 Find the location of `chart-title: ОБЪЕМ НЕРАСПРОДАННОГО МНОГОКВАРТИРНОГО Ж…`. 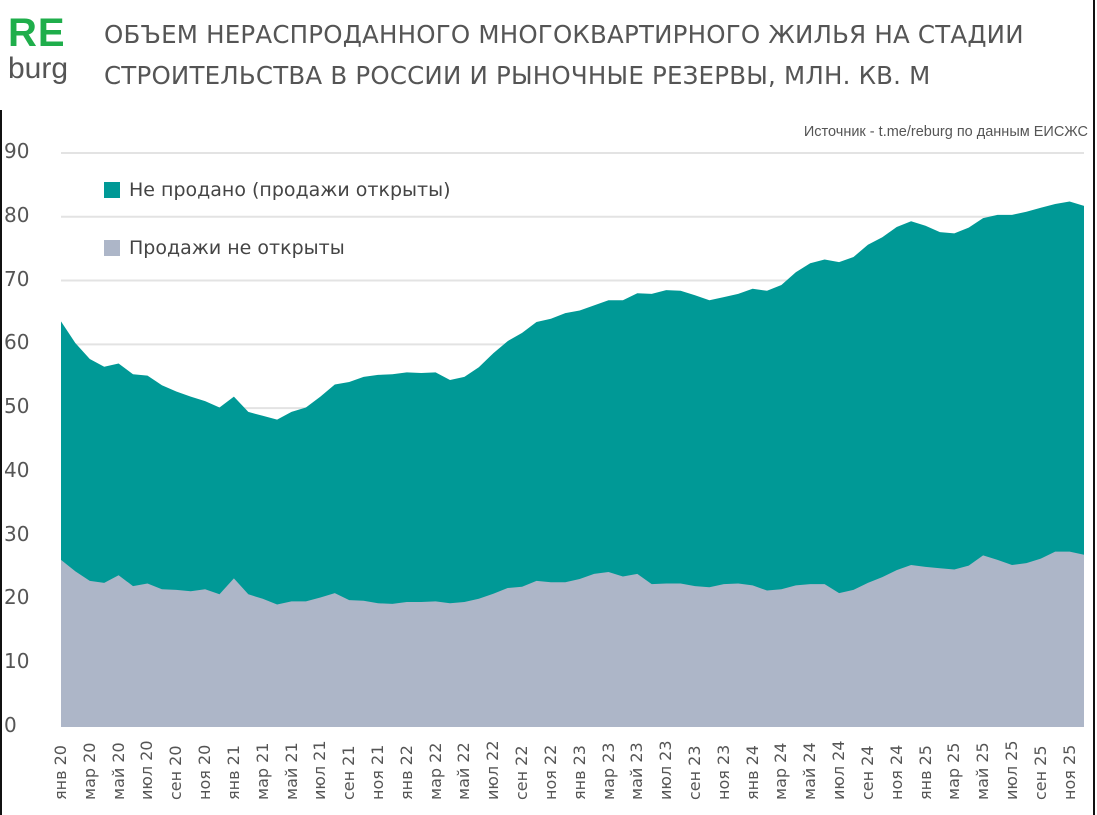

chart-title: ОБЪЕМ НЕРАСПРОДАННОГО МНОГОКВАРТИРНОГО Ж… is located at coordinates (594, 55).